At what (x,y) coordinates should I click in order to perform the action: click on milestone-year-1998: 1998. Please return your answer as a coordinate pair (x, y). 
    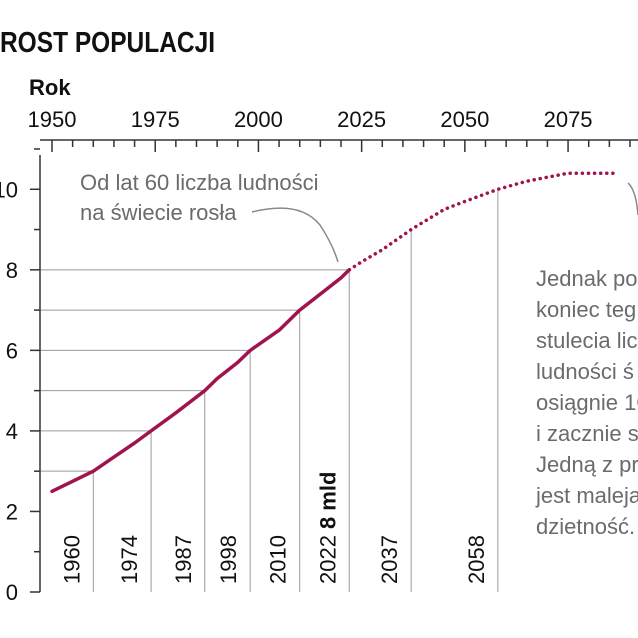
    Looking at the image, I should click on (228, 559).